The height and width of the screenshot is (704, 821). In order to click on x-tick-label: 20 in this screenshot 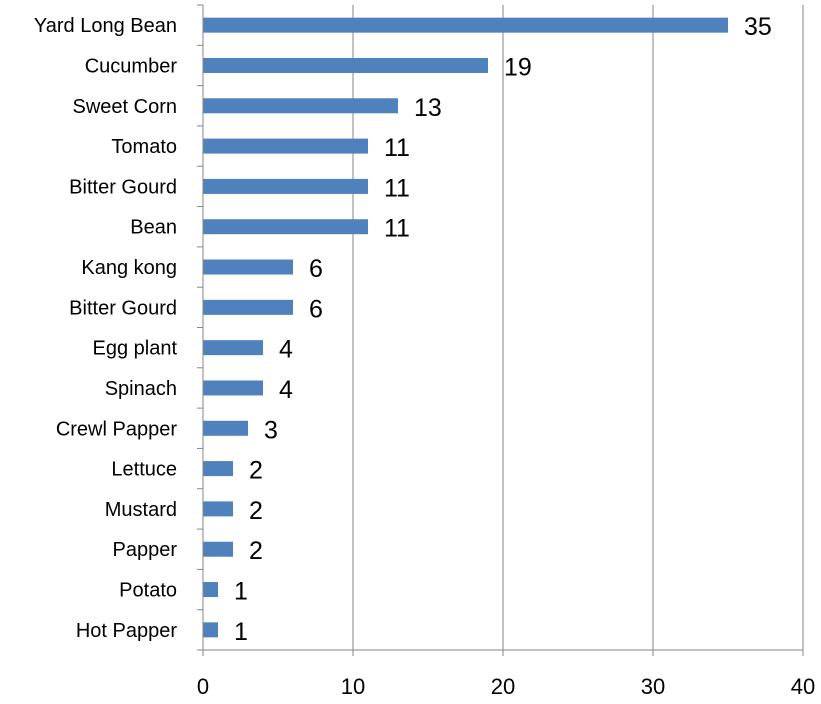, I will do `click(503, 686)`.